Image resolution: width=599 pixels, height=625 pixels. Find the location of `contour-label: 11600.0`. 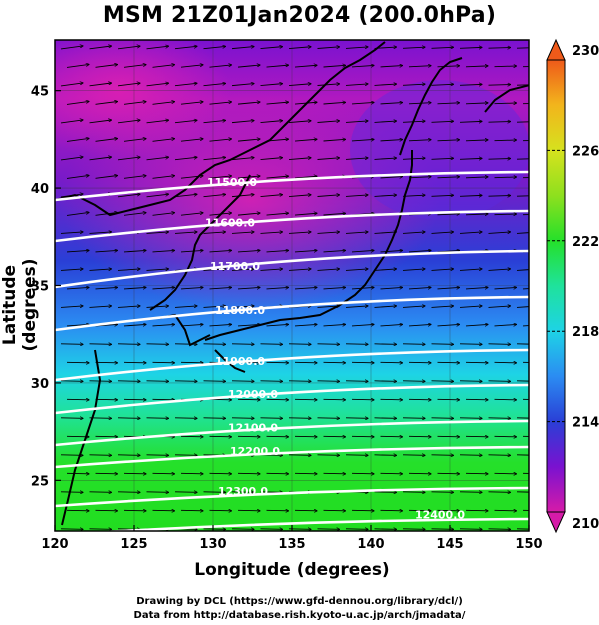

contour-label: 11600.0 is located at coordinates (230, 222).